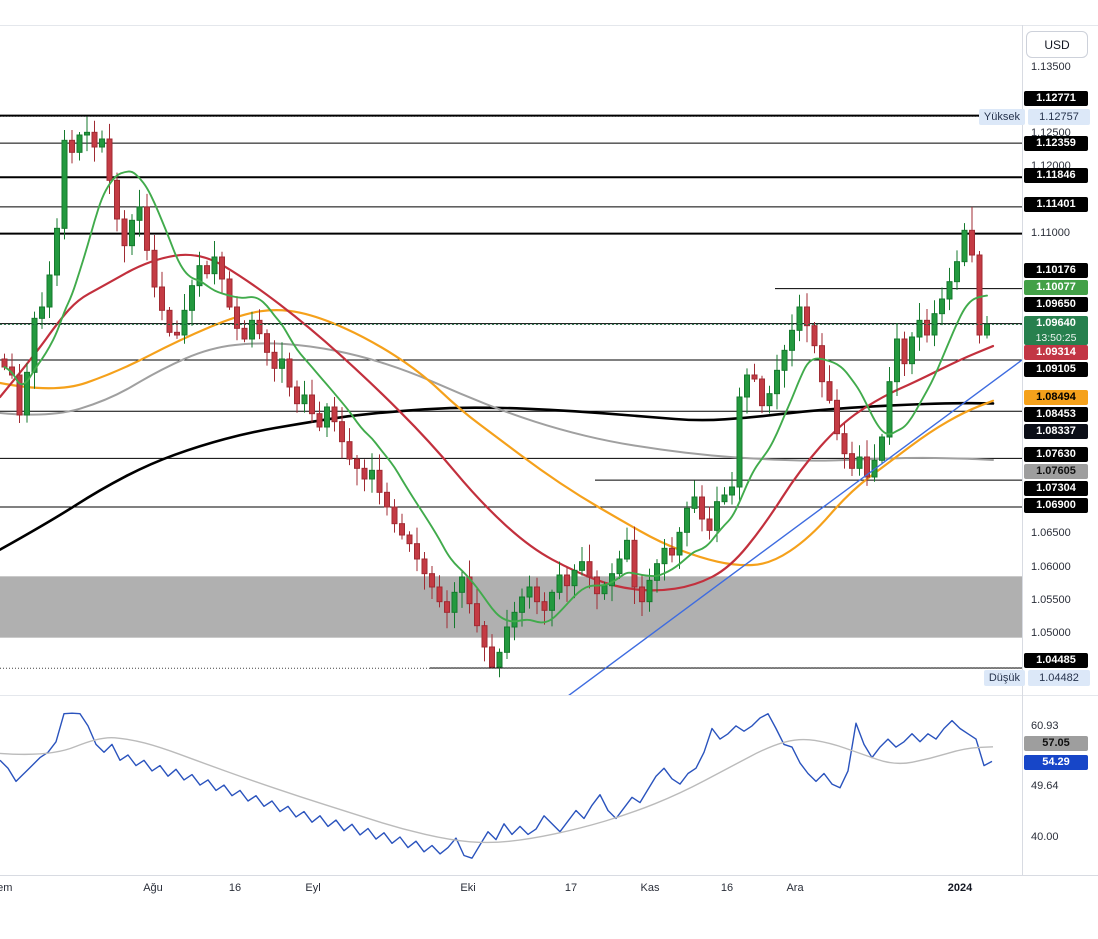  Describe the element at coordinates (1056, 762) in the screenshot. I see `price-level-badge: 54.29` at that location.